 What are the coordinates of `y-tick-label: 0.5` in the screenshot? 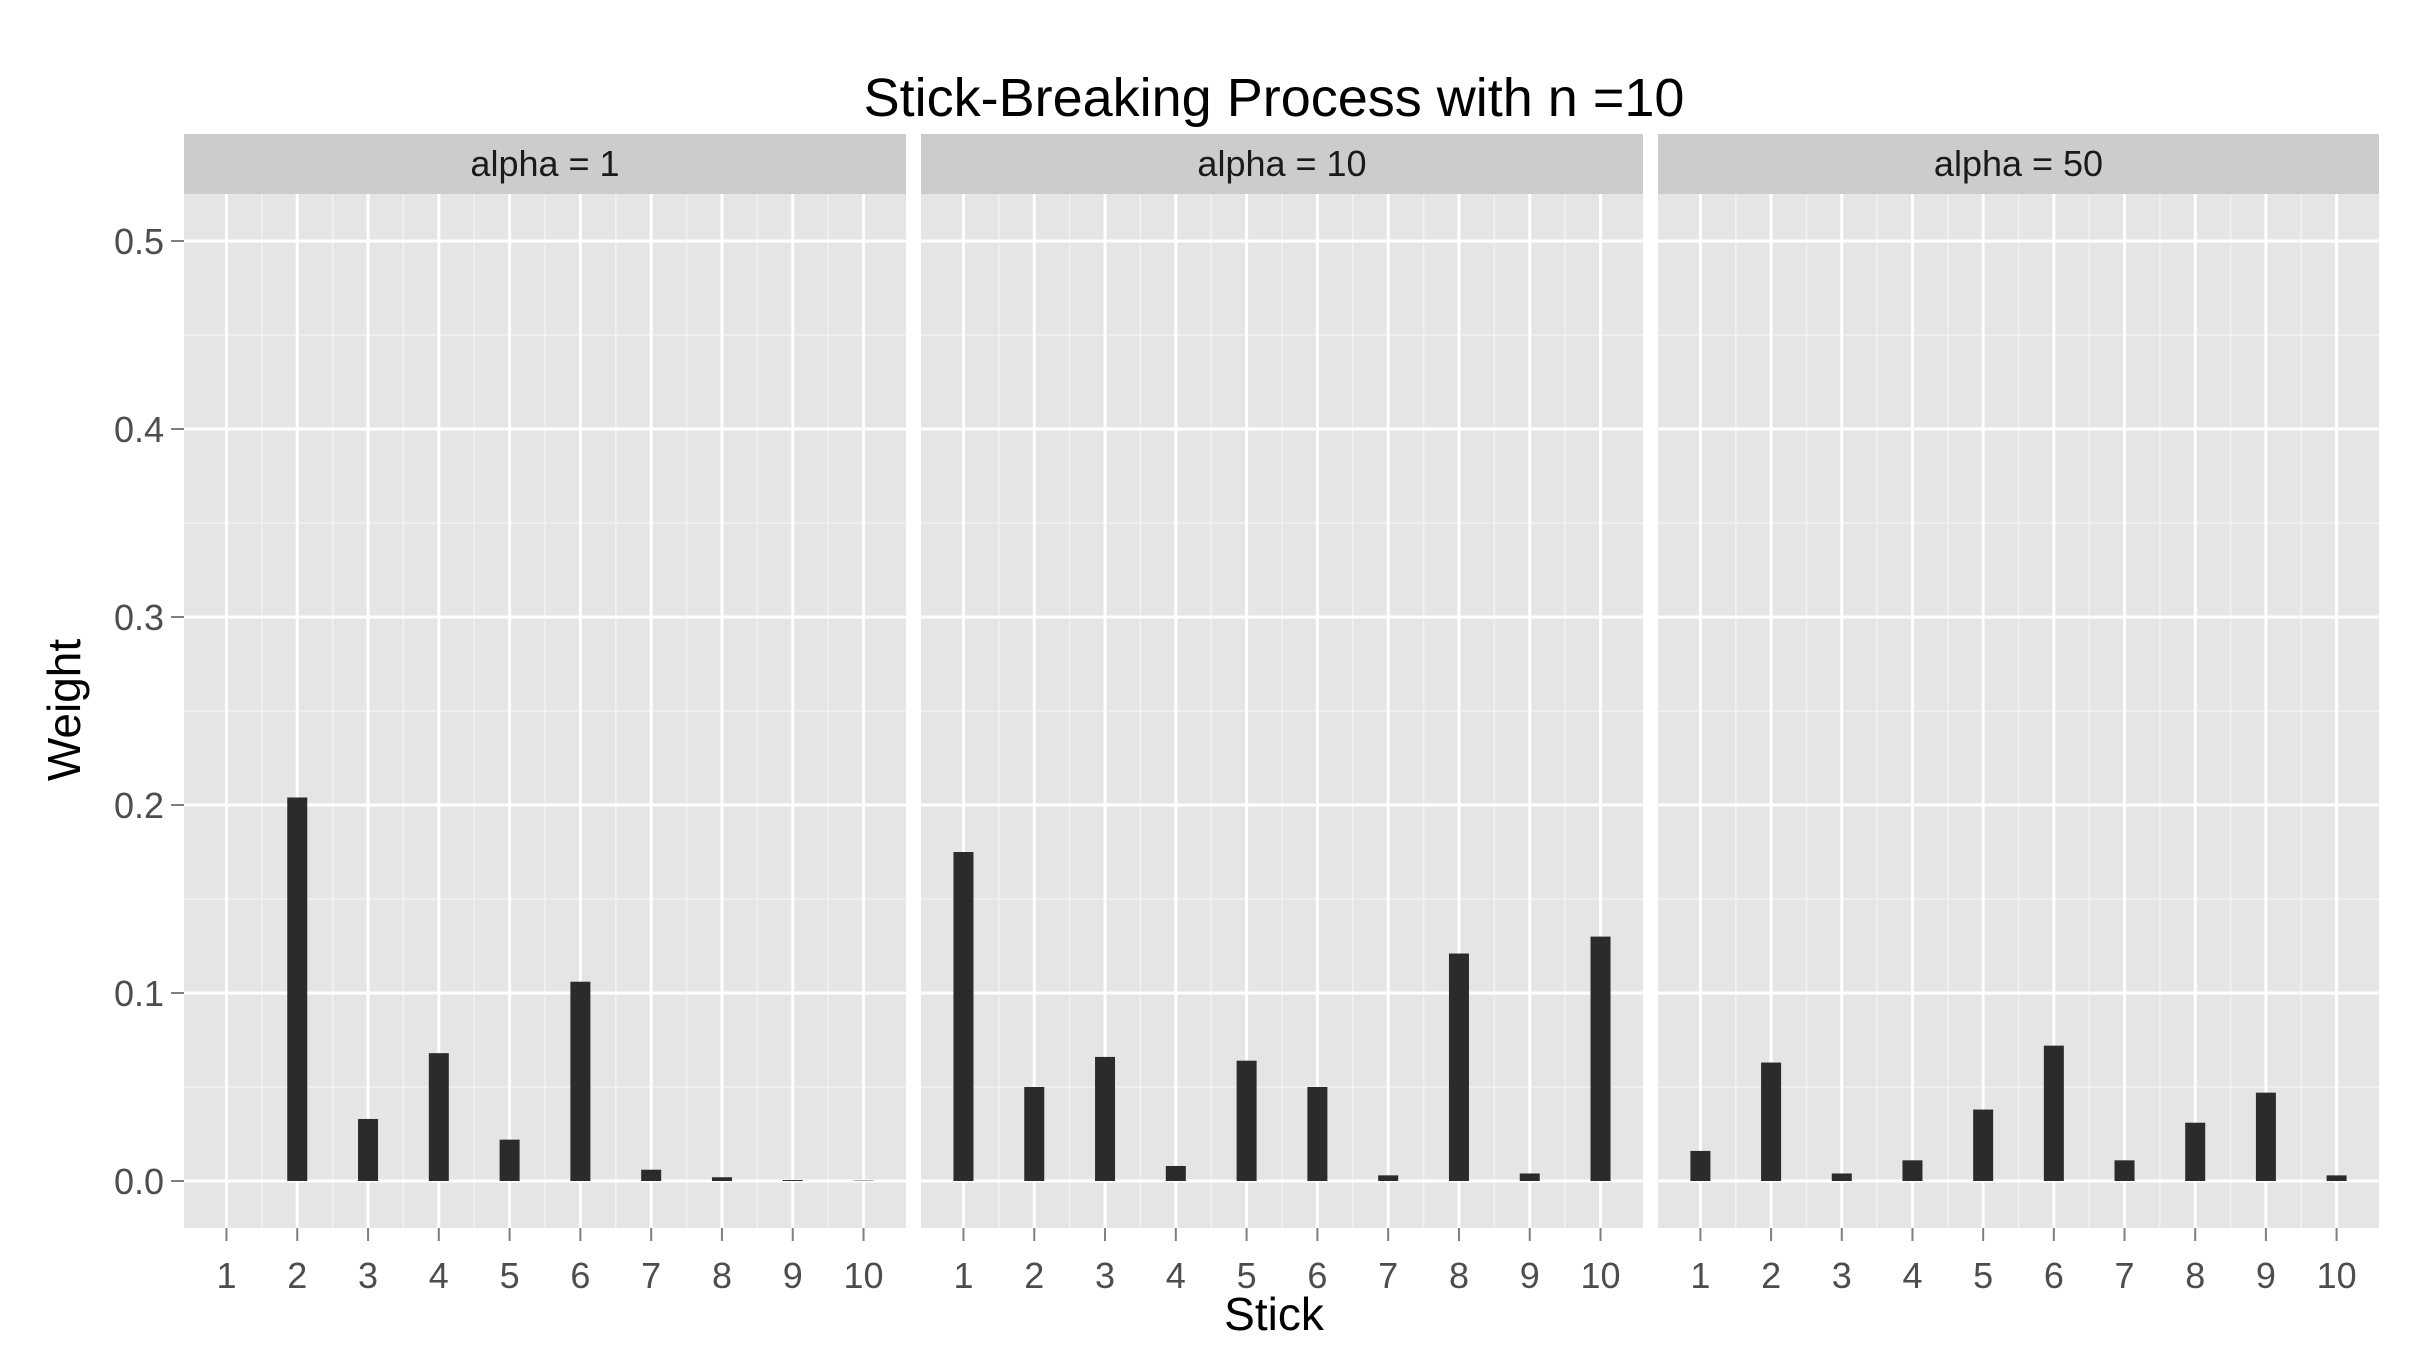 It's located at (139, 241).